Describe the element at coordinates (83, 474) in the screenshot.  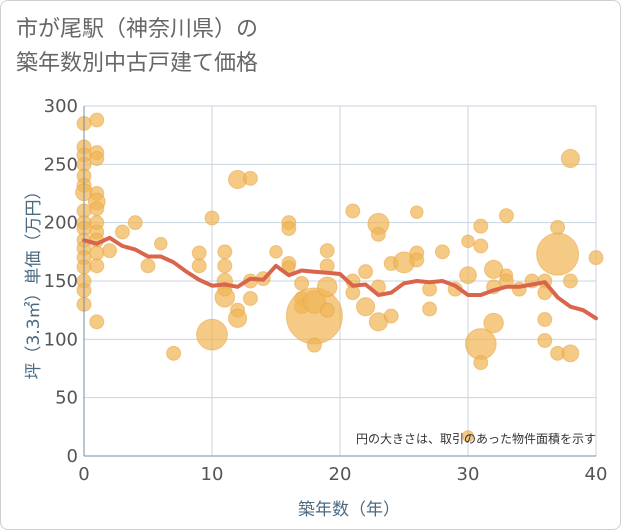
I see `x-tick-label: 0` at that location.